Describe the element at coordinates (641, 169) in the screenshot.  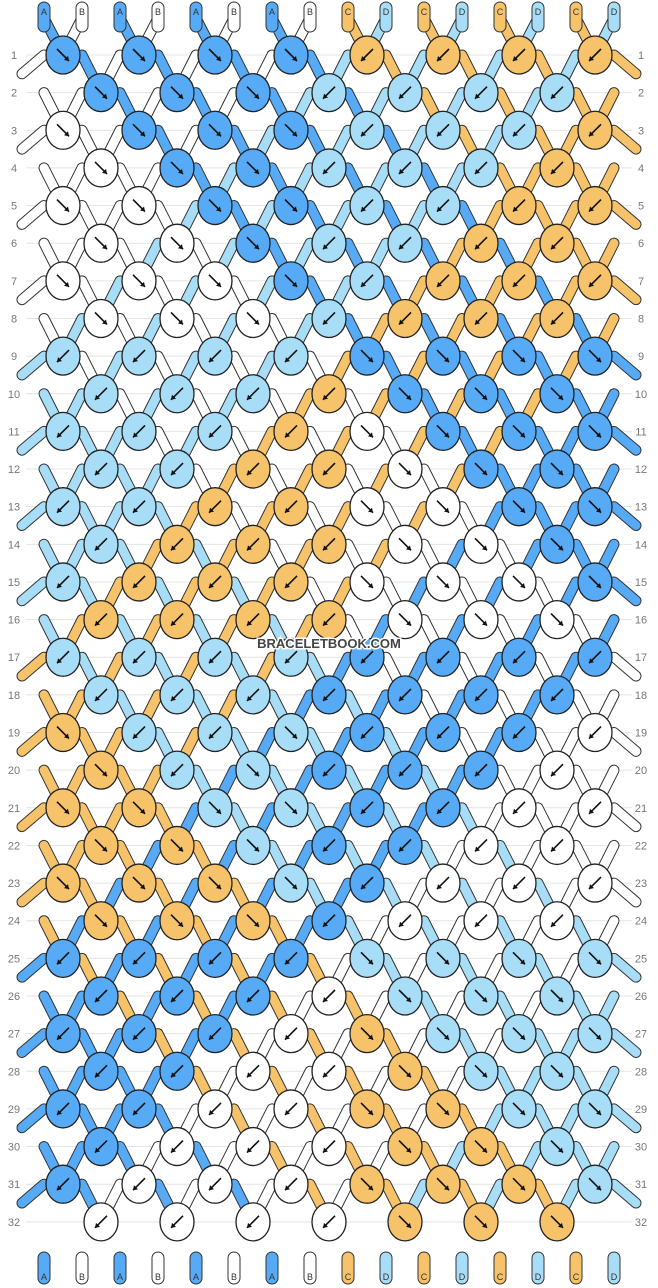
I see `row-number-right: 4` at that location.